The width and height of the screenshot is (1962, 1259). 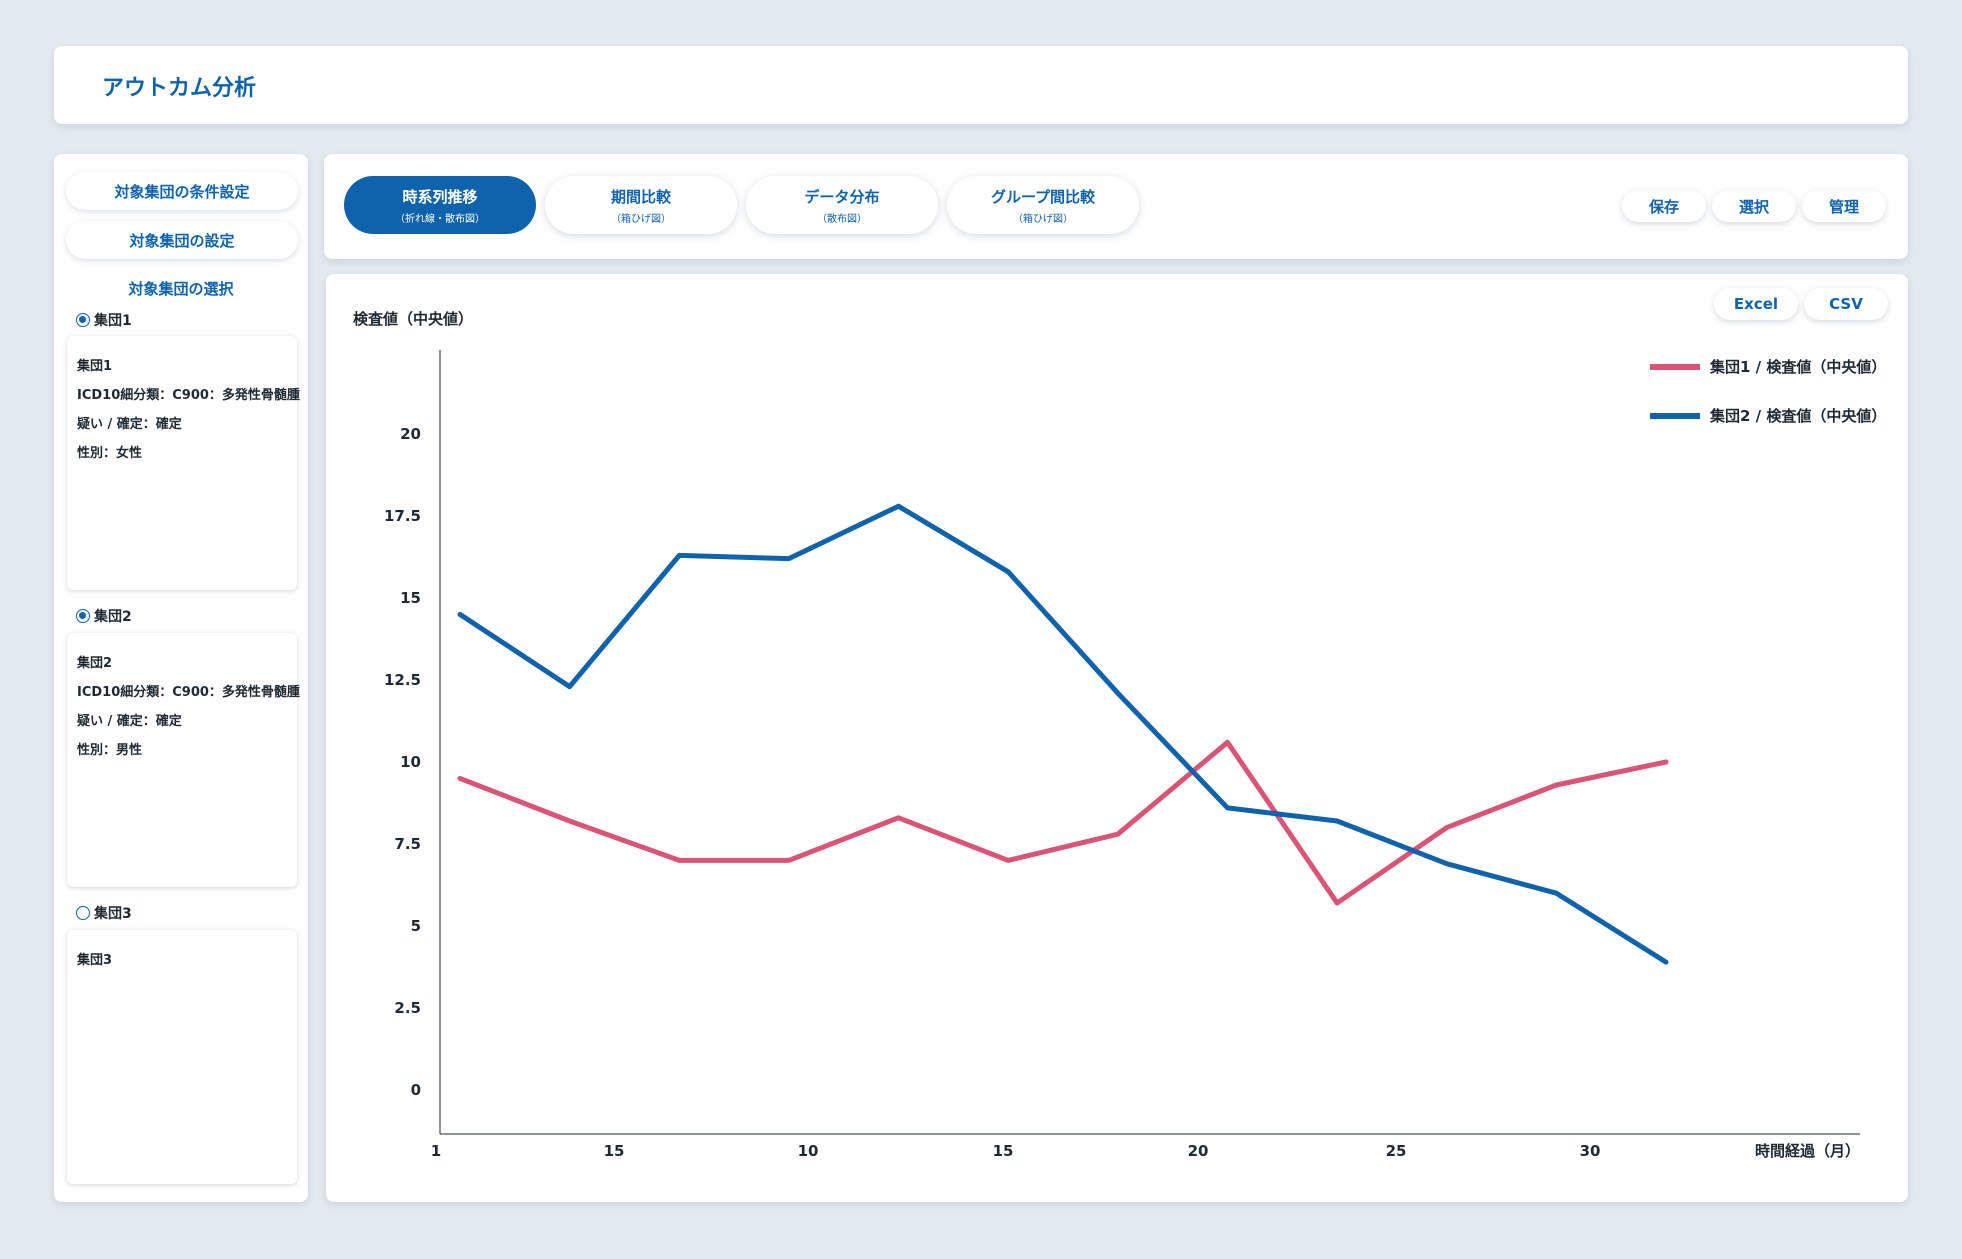 I want to click on legend-label: 集団2 / 検査値（中央値）, so click(x=1797, y=416).